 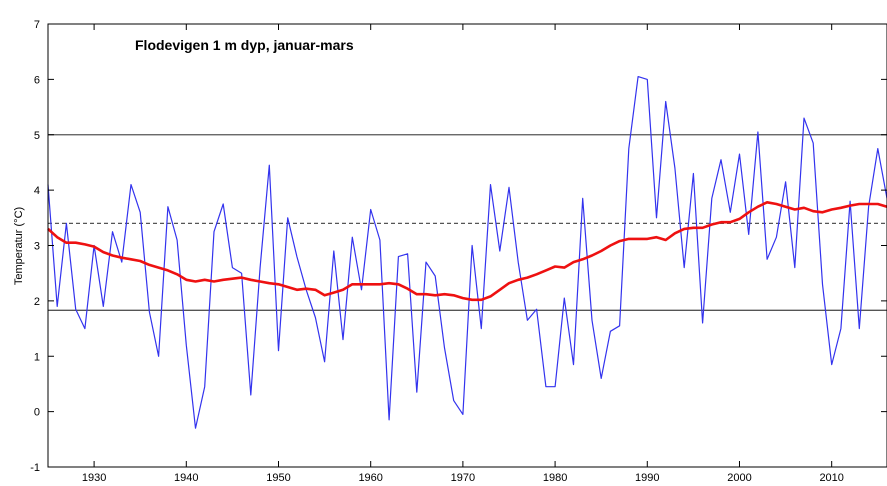 I want to click on x-tick-label-1950: 1950, so click(x=278, y=478).